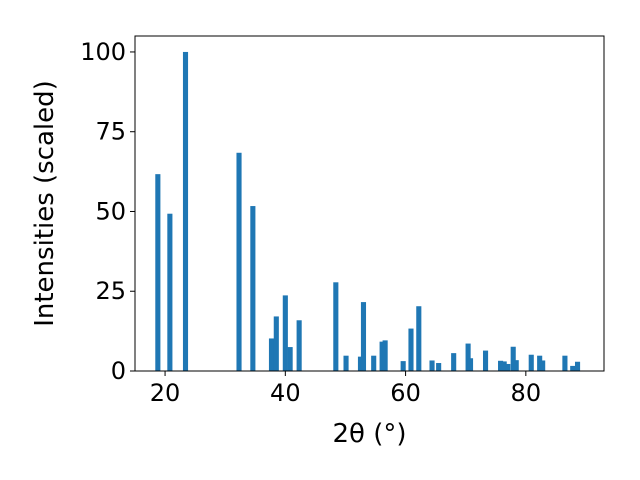 Image resolution: width=640 pixels, height=480 pixels. I want to click on x-tick-label: 80, so click(526, 393).